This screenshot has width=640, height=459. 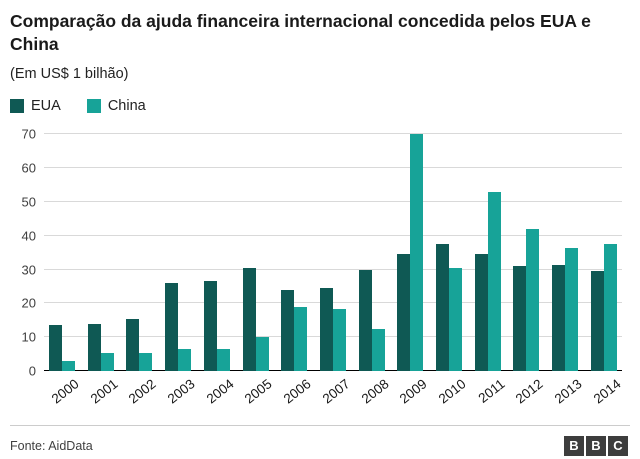 I want to click on bar-china-2006, so click(x=301, y=339).